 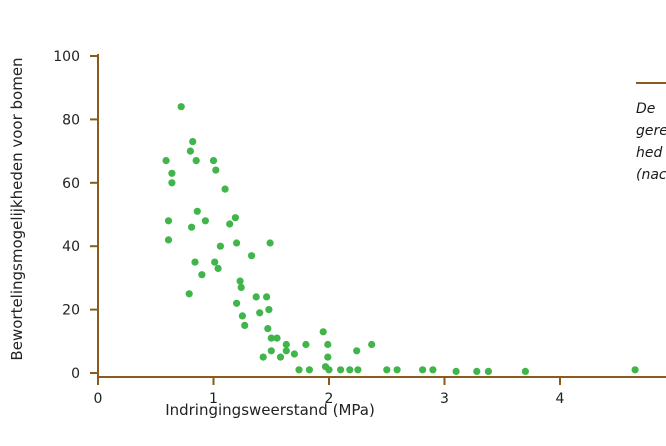 I want to click on x-tick-label: 1, so click(x=213, y=399).